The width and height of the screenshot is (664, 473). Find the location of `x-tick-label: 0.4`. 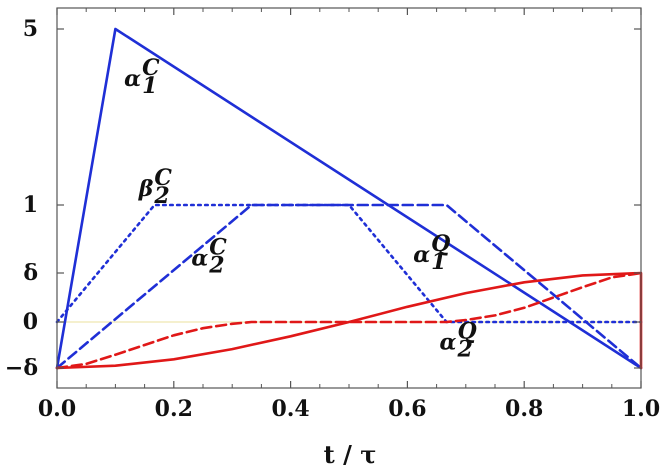

x-tick-label: 0.4 is located at coordinates (290, 409).